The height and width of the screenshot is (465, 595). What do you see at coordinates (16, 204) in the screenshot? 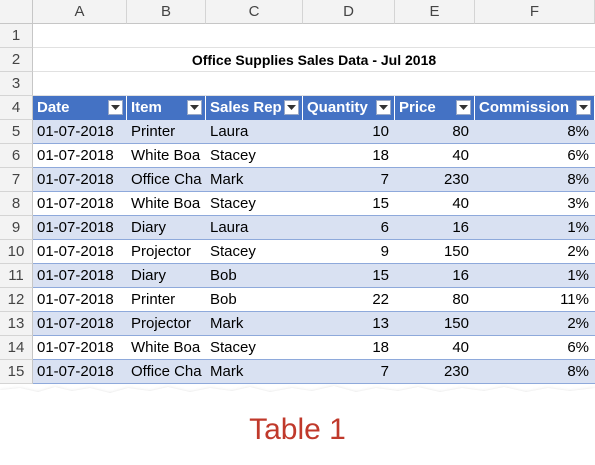
I see `row-header-8: 8` at bounding box center [16, 204].